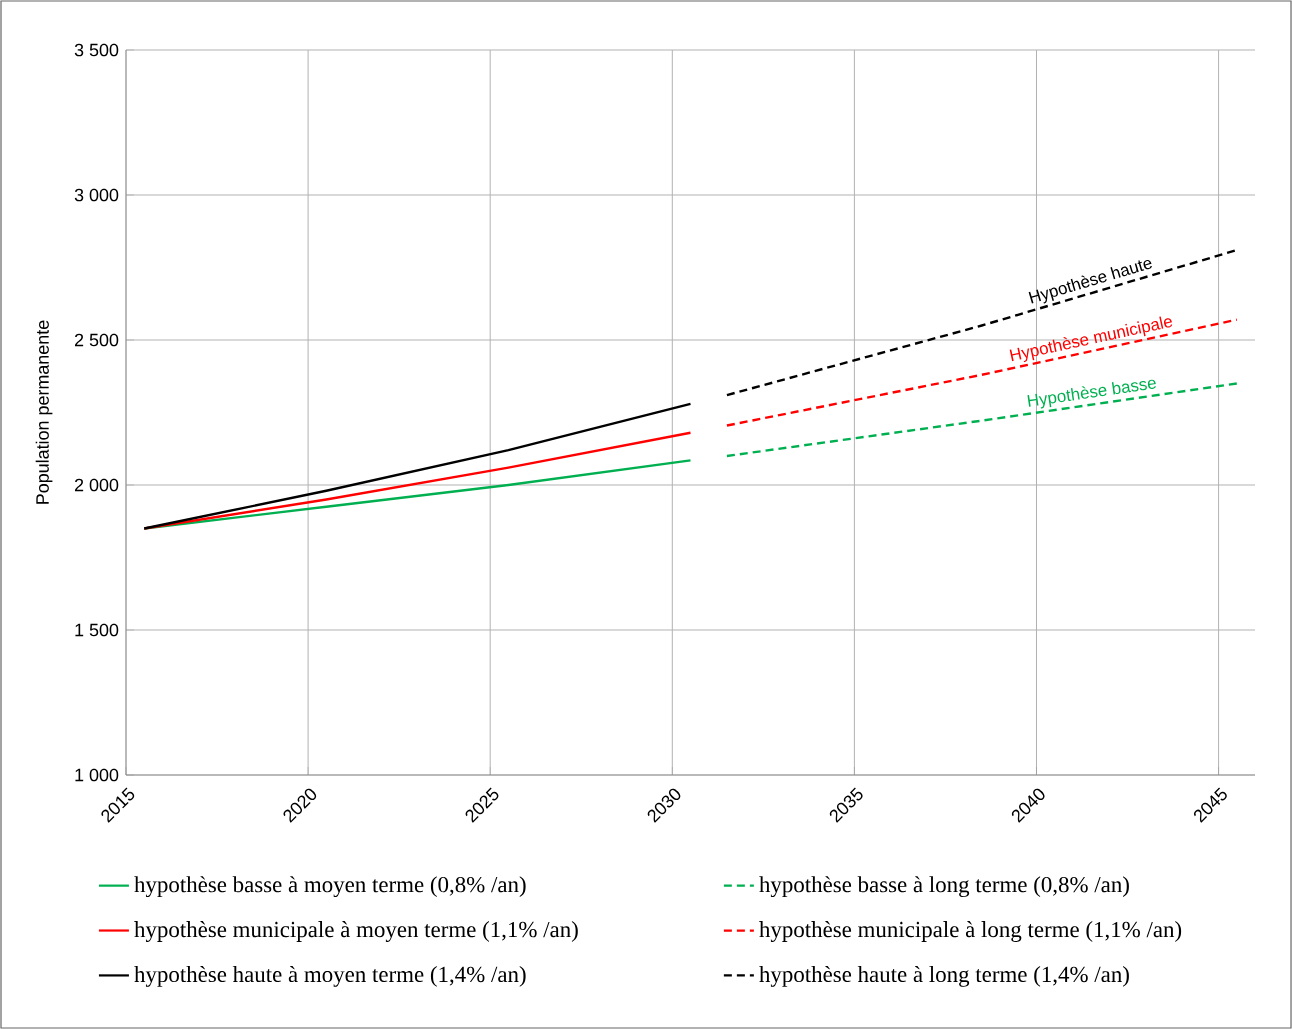 The image size is (1292, 1029). I want to click on y-axis-title: Population permanente, so click(44, 412).